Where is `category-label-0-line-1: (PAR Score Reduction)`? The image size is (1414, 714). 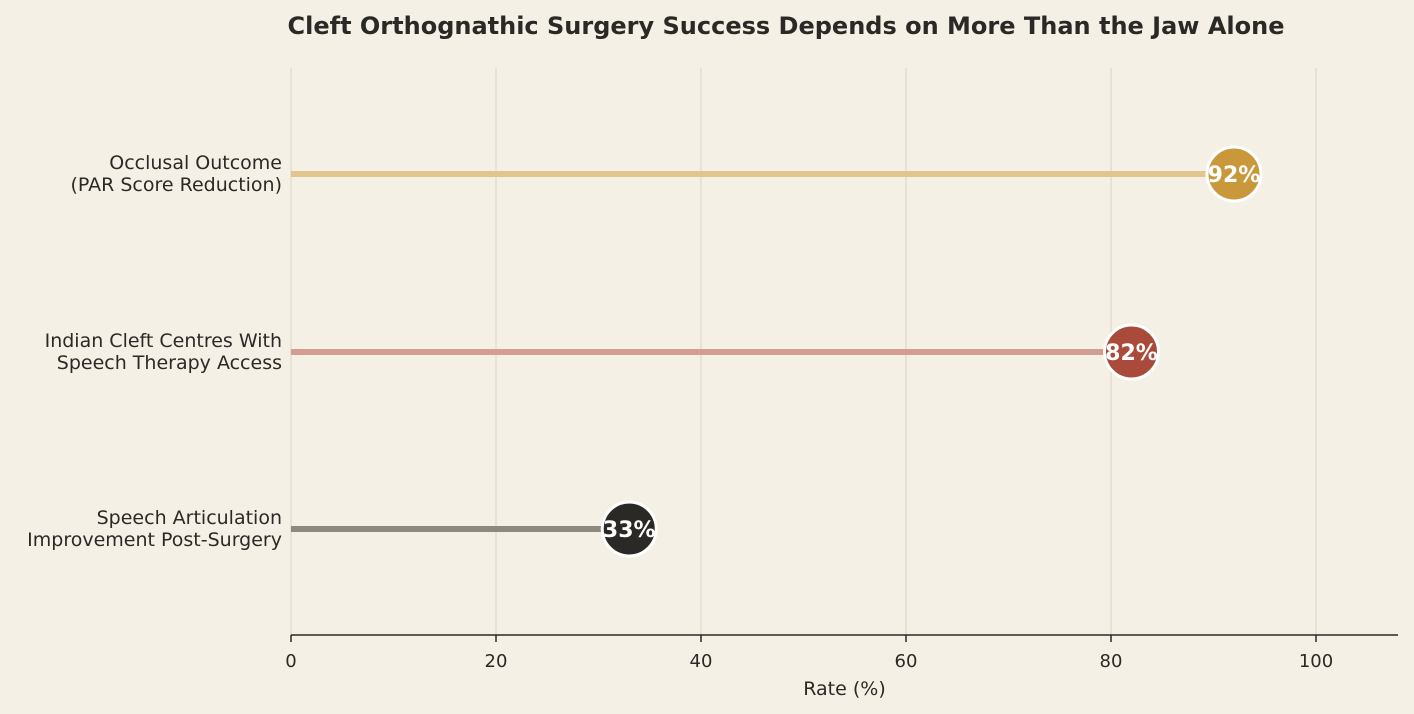
category-label-0-line-1: (PAR Score Reduction) is located at coordinates (176, 185).